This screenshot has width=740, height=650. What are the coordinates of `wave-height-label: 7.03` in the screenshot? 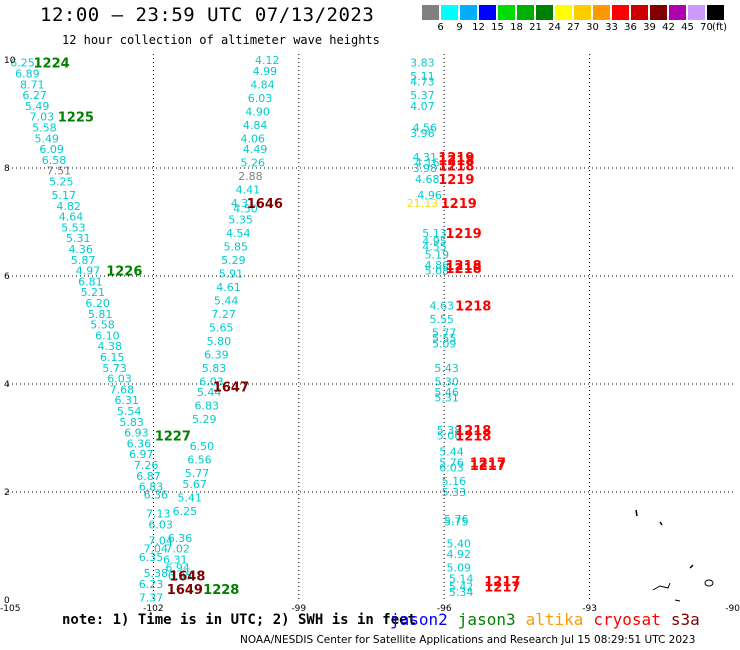 It's located at (42, 117).